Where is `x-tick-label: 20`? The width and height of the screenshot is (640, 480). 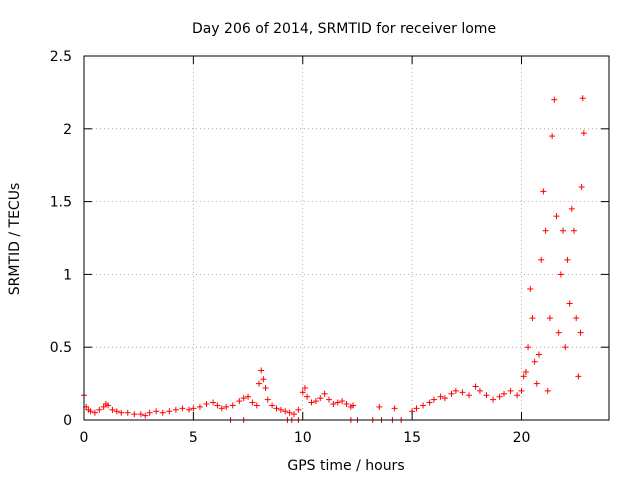 x-tick-label: 20 is located at coordinates (522, 438).